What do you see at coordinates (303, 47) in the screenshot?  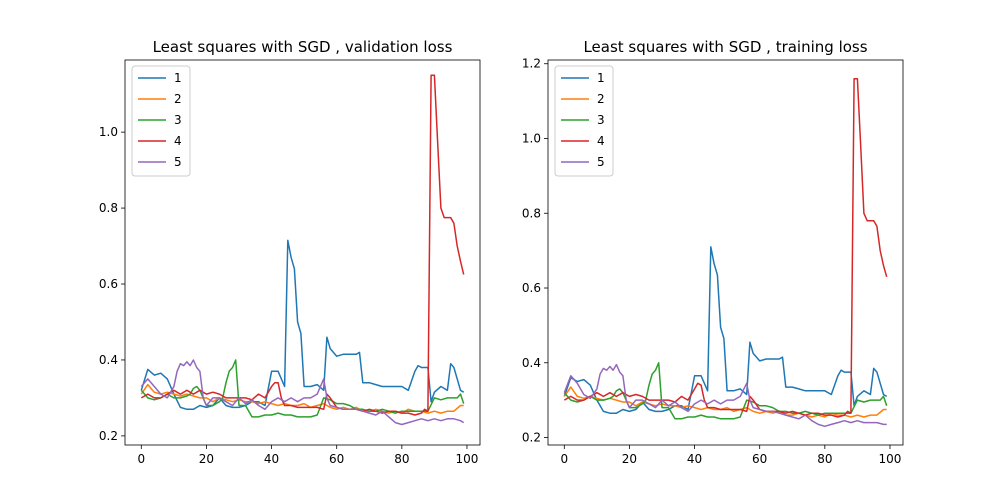 I see `chart-title: Least squares with SGD , validation loss` at bounding box center [303, 47].